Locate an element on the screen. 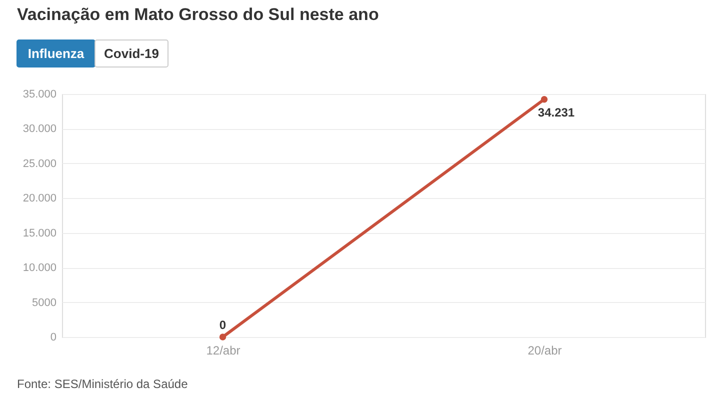 The width and height of the screenshot is (725, 412). y-tick-label: 20.000 is located at coordinates (39, 198).